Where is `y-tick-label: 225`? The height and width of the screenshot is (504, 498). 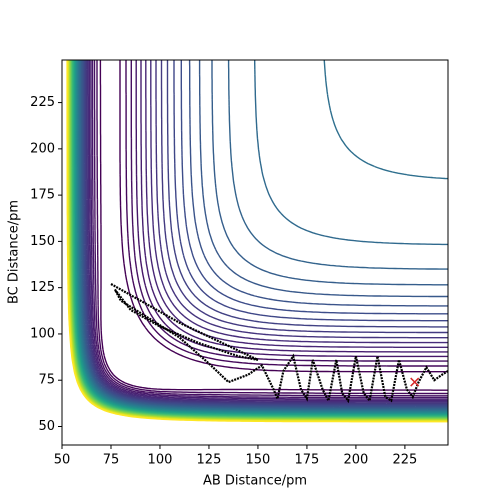
y-tick-label: 225 is located at coordinates (42, 102).